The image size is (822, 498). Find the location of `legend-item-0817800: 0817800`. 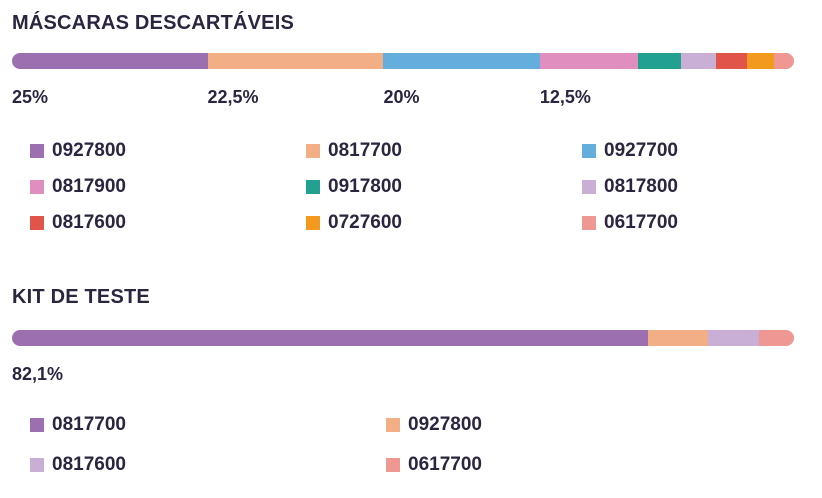

legend-item-0817800: 0817800 is located at coordinates (630, 187).